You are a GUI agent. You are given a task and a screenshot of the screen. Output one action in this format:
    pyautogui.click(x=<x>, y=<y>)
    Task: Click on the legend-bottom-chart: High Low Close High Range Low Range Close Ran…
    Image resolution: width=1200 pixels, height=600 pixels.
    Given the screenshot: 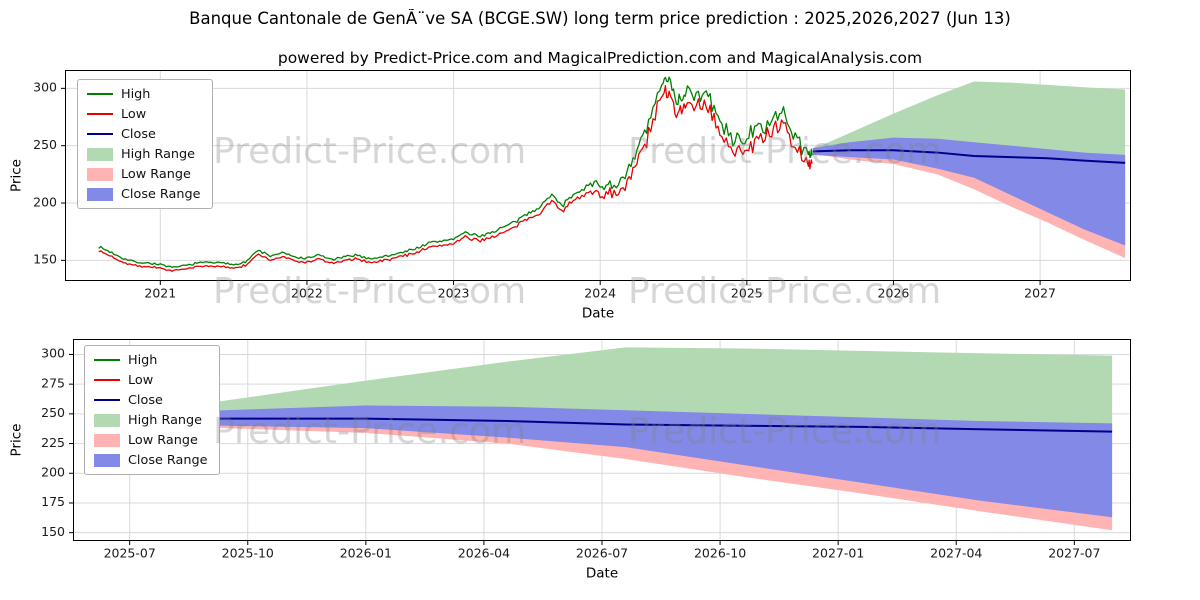 What is the action you would take?
    pyautogui.click(x=152, y=410)
    